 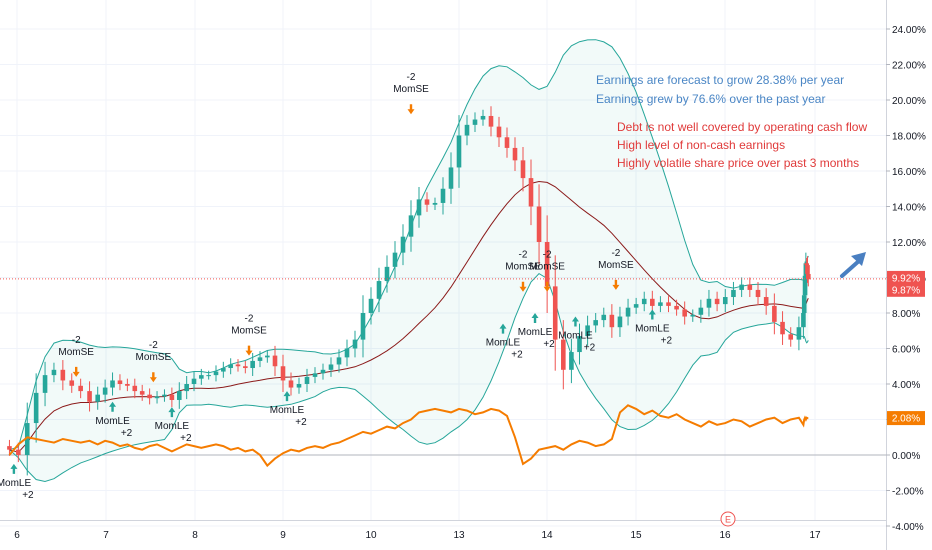 What do you see at coordinates (371, 535) in the screenshot?
I see `x-tick-label: 10` at bounding box center [371, 535].